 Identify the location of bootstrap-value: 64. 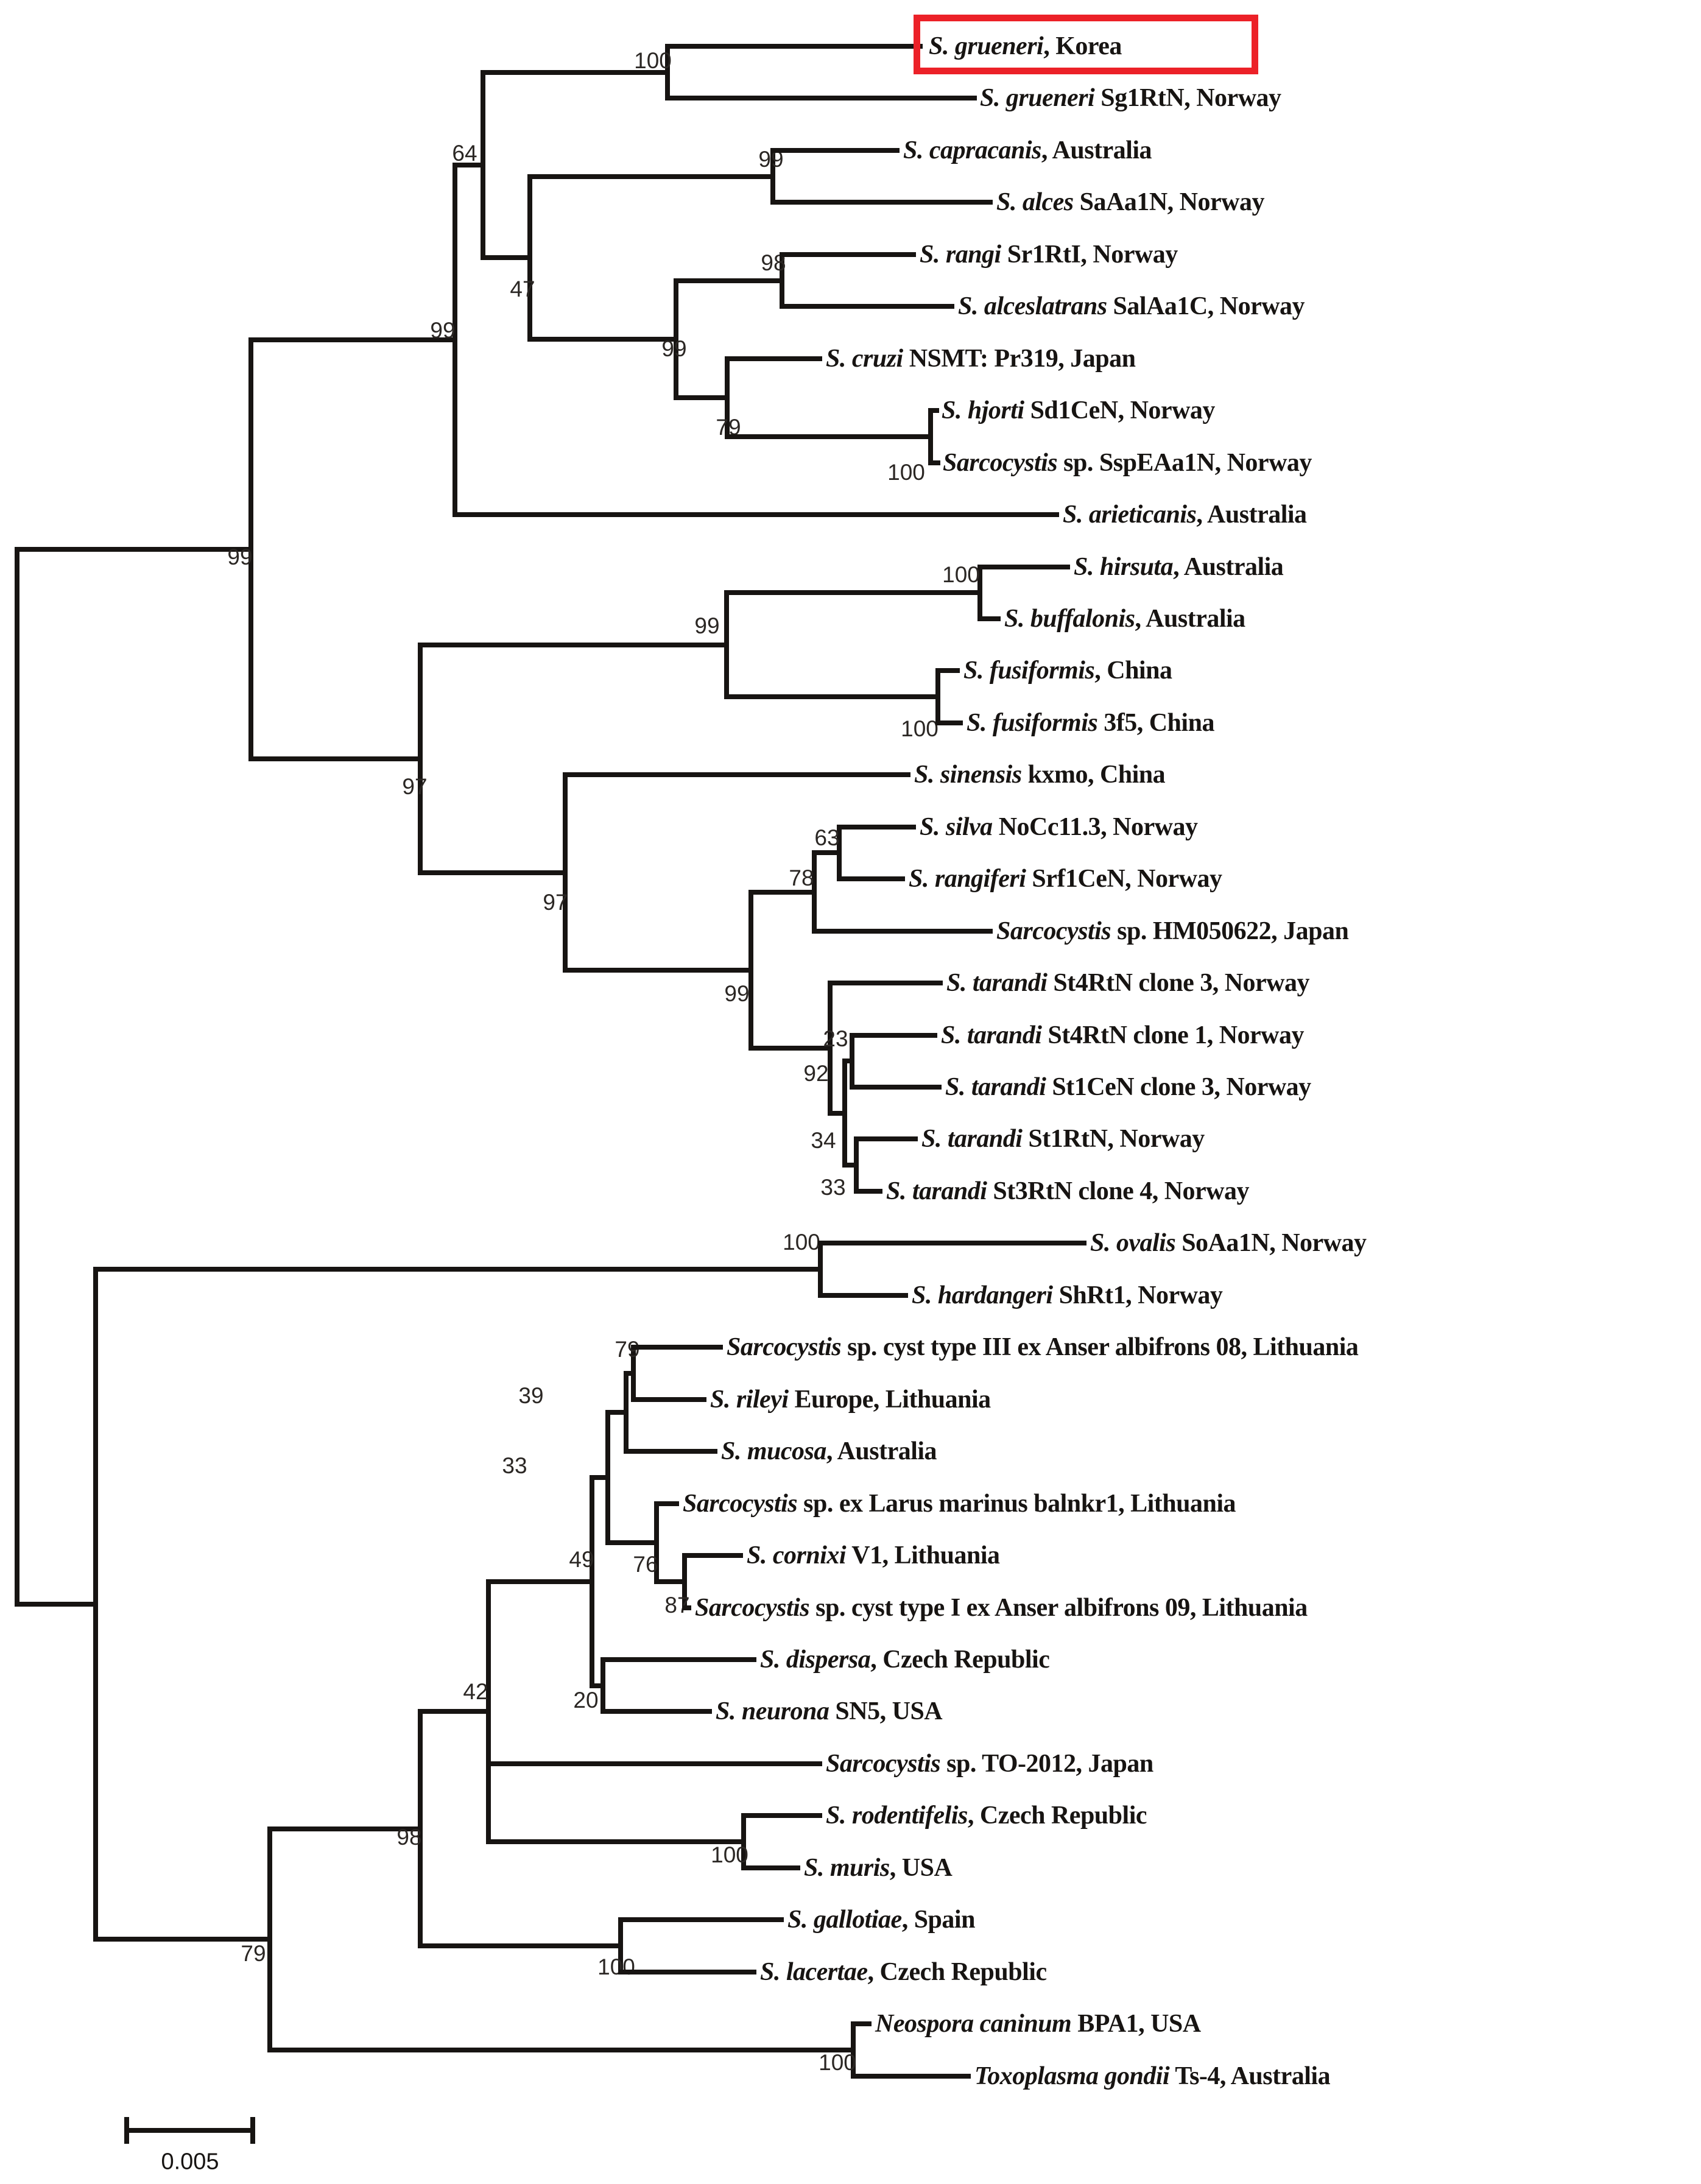
(464, 153).